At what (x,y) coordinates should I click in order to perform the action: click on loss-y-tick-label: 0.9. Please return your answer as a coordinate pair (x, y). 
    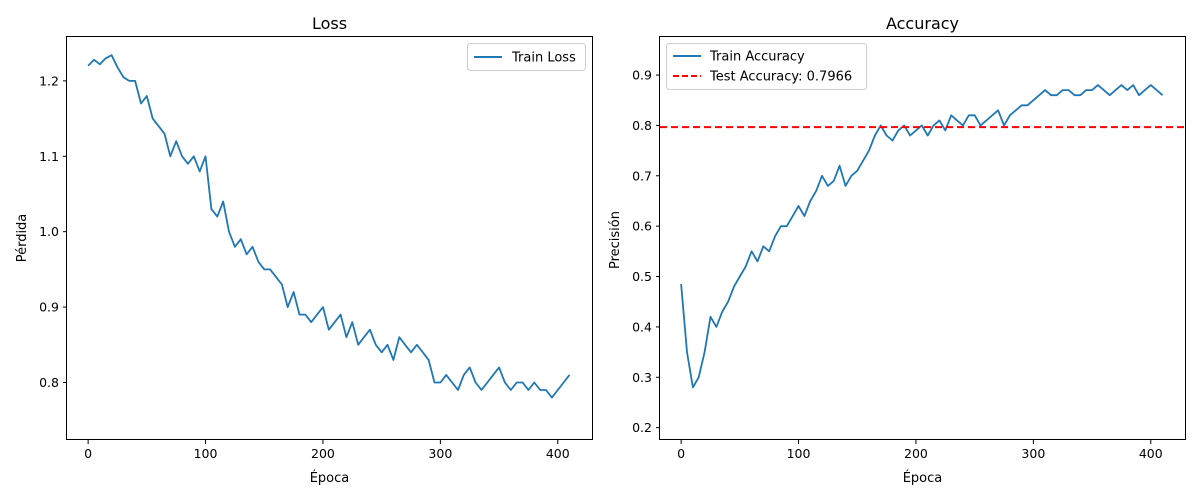
    Looking at the image, I should click on (49, 307).